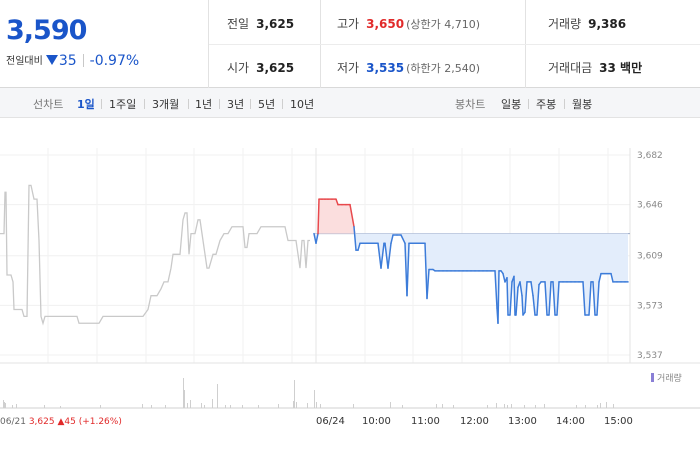  I want to click on stat-column-2: 고가 3,650 (상한가 4,710) 저가 3,535 (하한가 2,540), so click(423, 44).